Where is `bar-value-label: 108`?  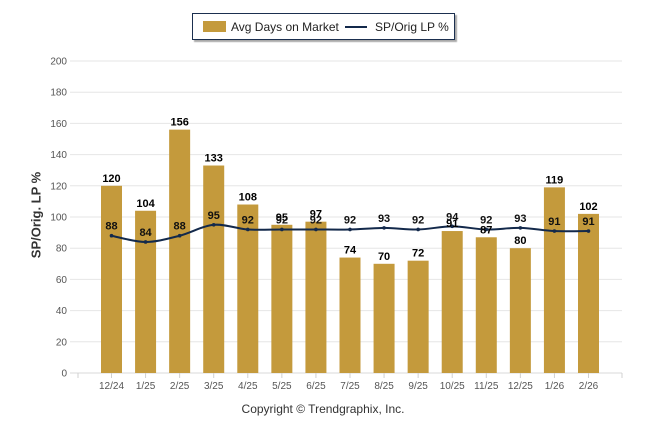 bar-value-label: 108 is located at coordinates (248, 198).